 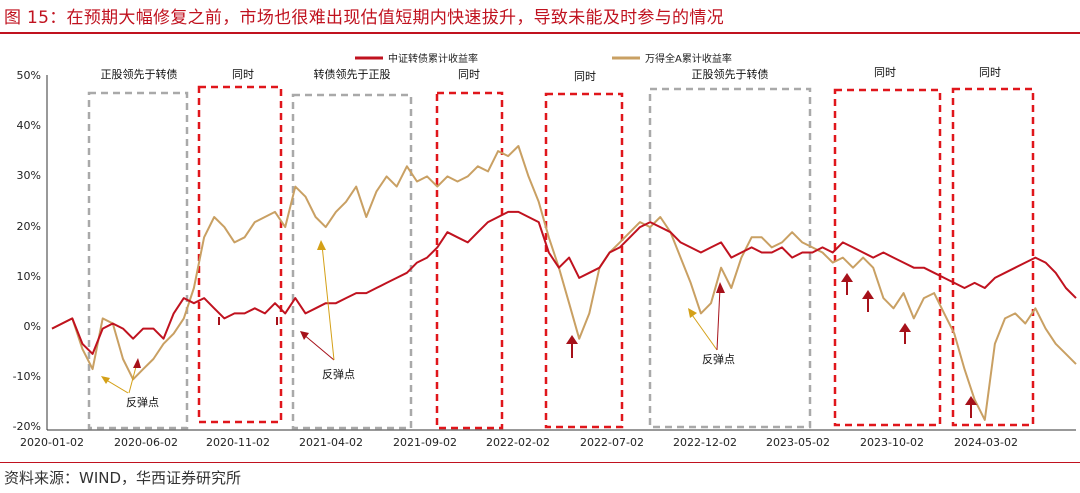 I want to click on x-tick-label: 2021-09-02, so click(x=425, y=442).